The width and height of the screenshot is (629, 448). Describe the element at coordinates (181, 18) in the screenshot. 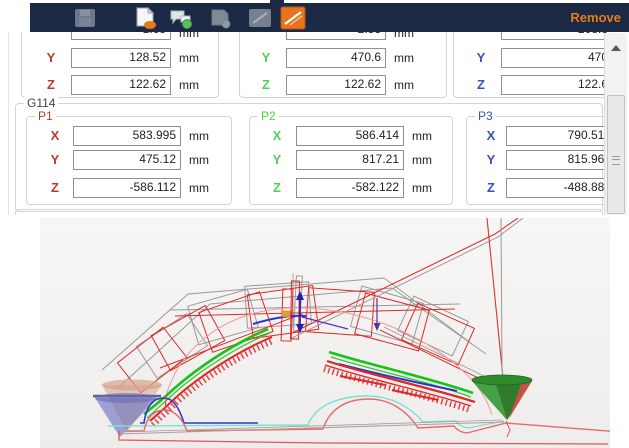

I see `comment-icon` at that location.